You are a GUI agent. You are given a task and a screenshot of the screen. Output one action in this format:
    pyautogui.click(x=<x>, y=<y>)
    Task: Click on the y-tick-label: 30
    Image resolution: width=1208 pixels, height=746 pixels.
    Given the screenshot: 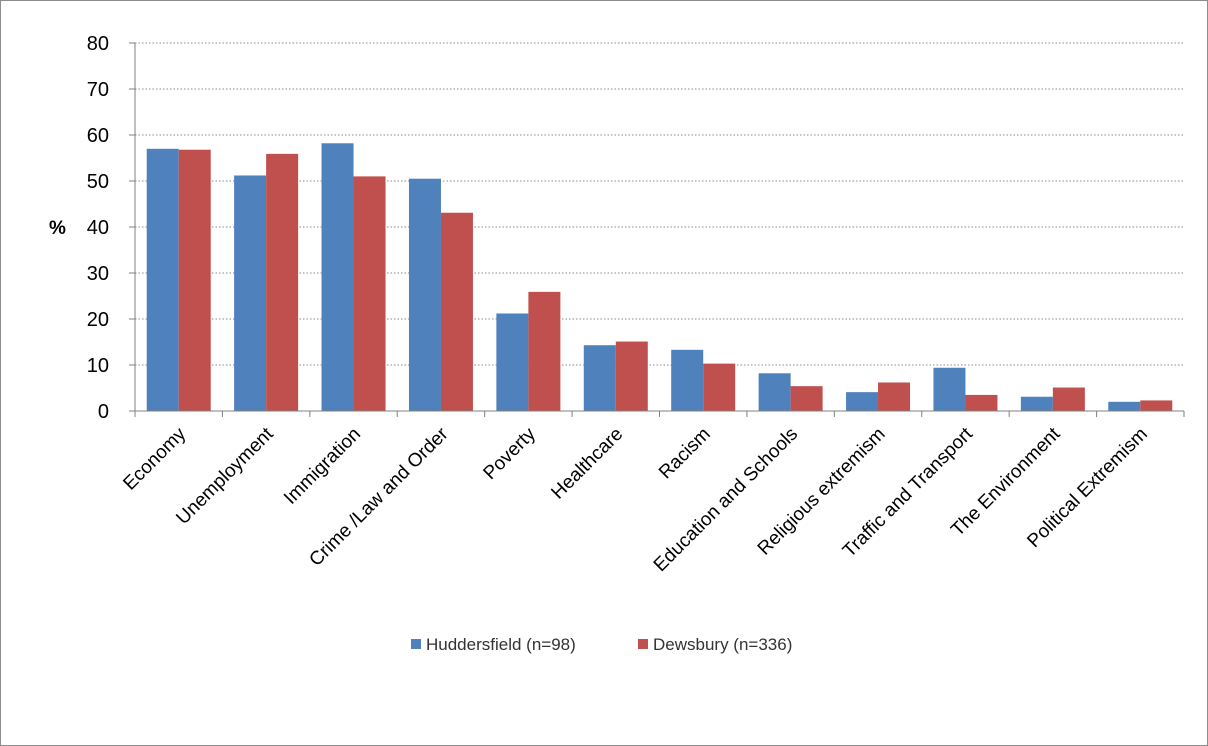 What is the action you would take?
    pyautogui.click(x=98, y=274)
    